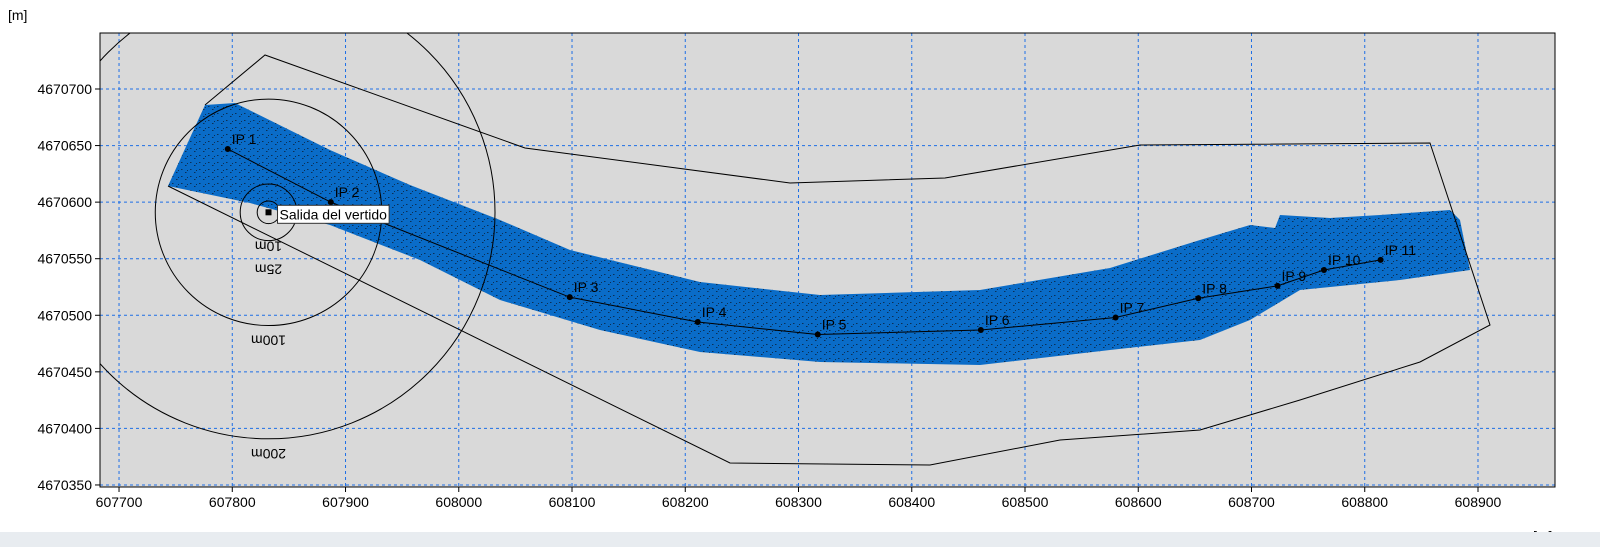  Describe the element at coordinates (64, 372) in the screenshot. I see `y-tick-label: 4670450` at that location.